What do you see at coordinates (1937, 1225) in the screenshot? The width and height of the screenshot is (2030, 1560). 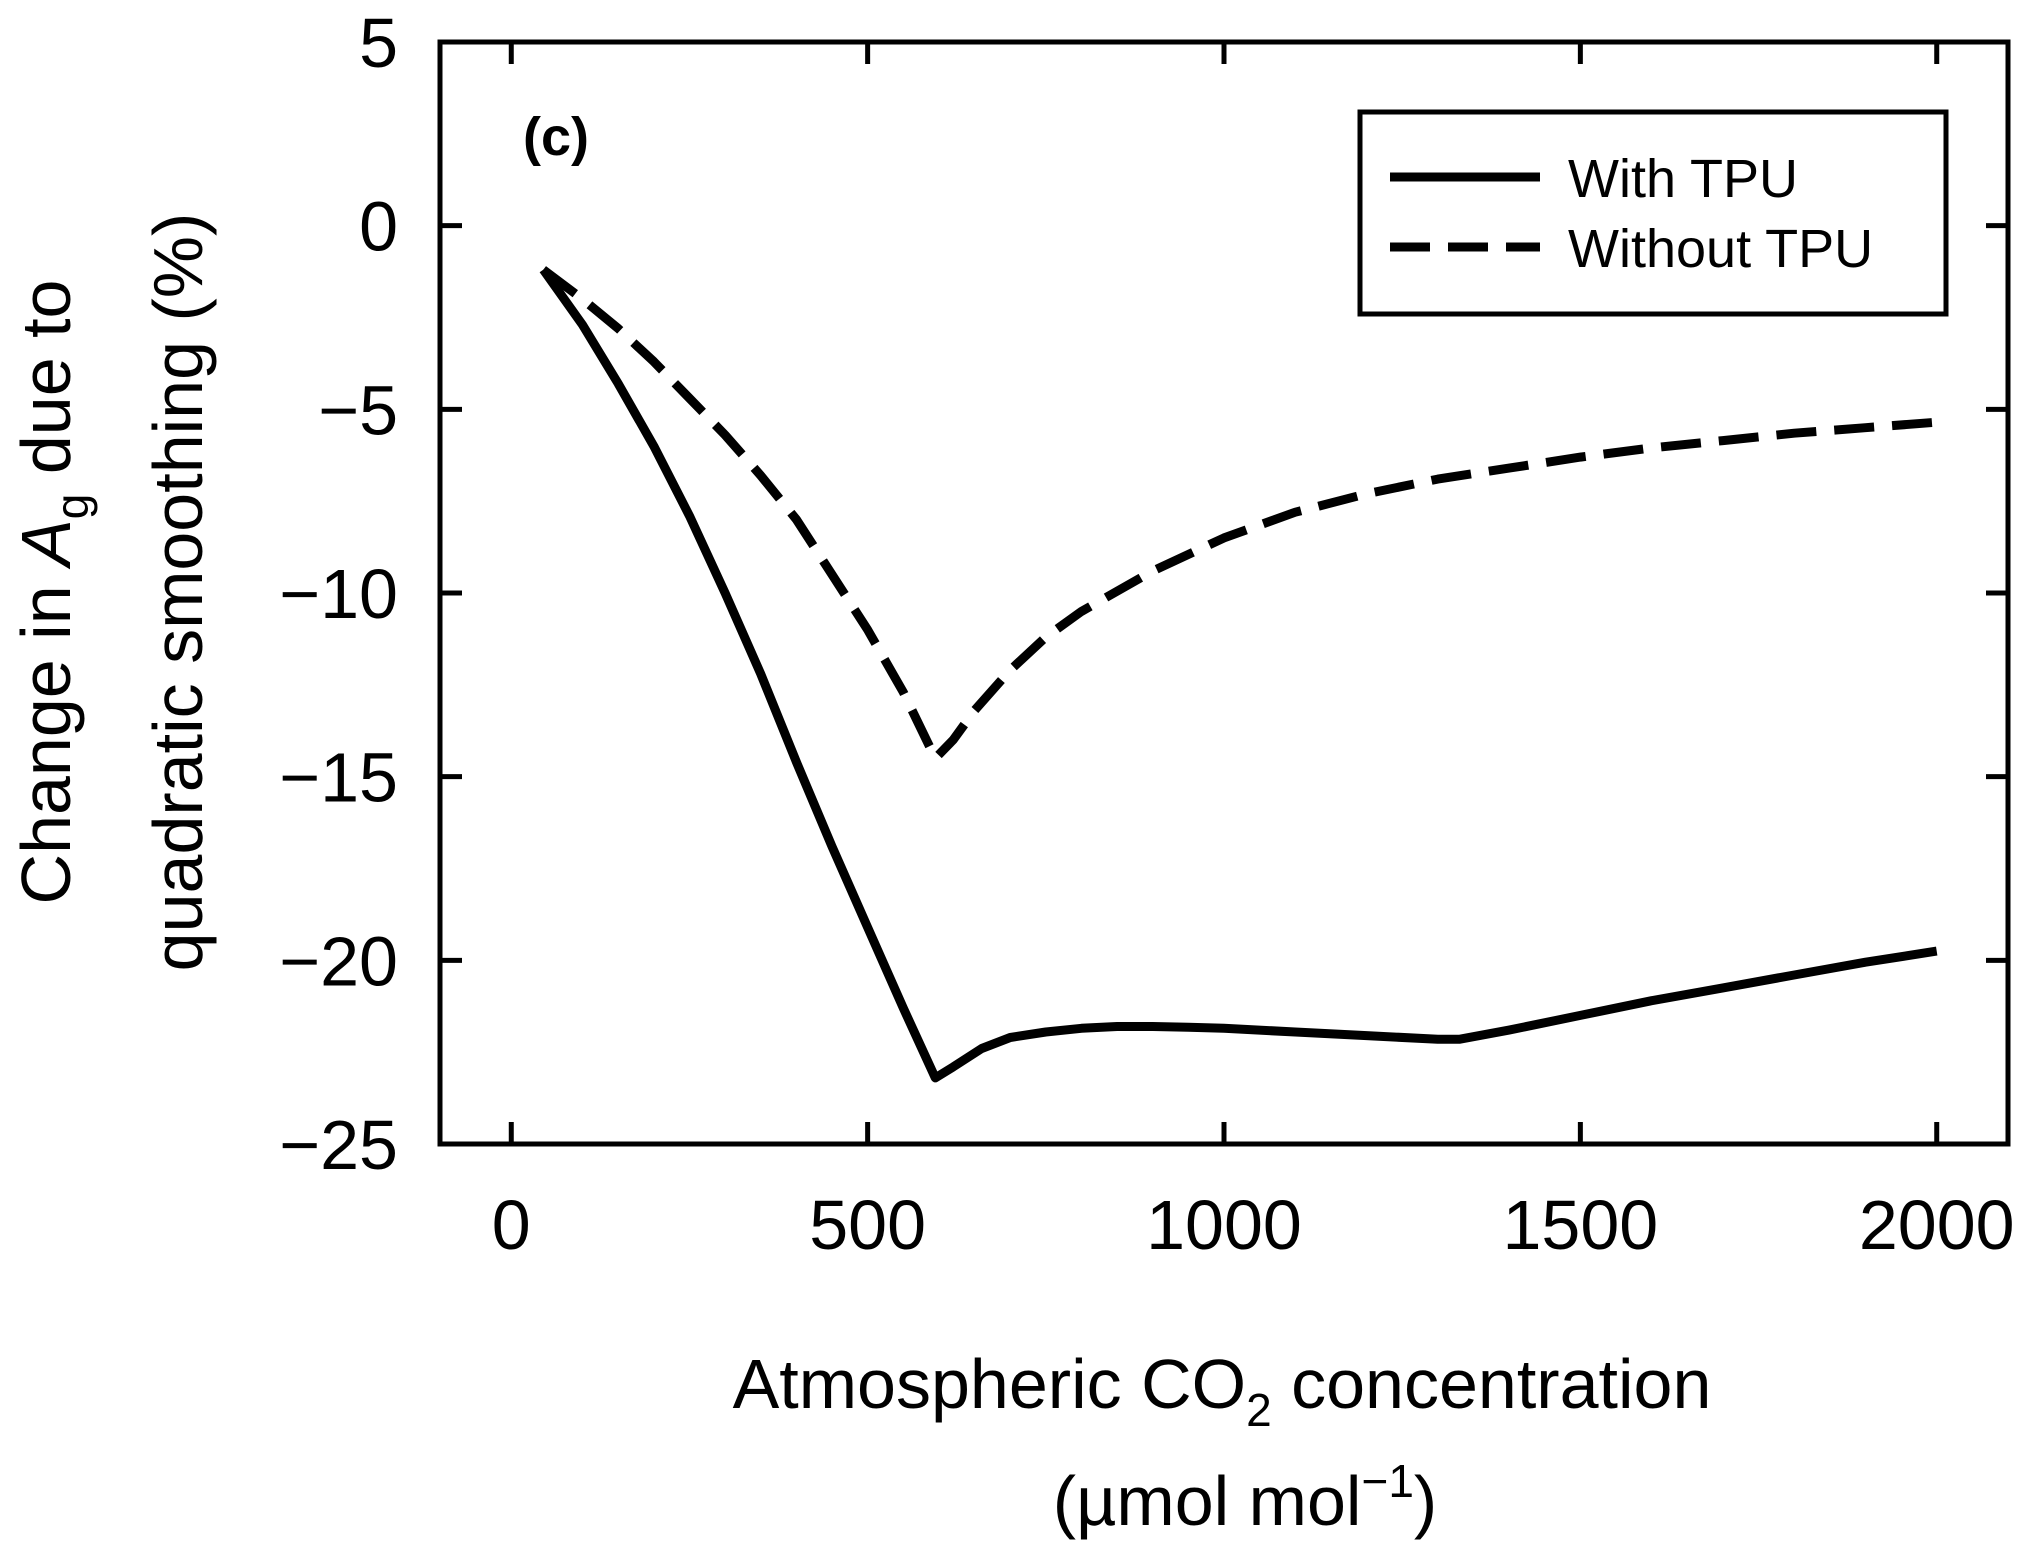 I see `x-tick-label: 2000` at bounding box center [1937, 1225].